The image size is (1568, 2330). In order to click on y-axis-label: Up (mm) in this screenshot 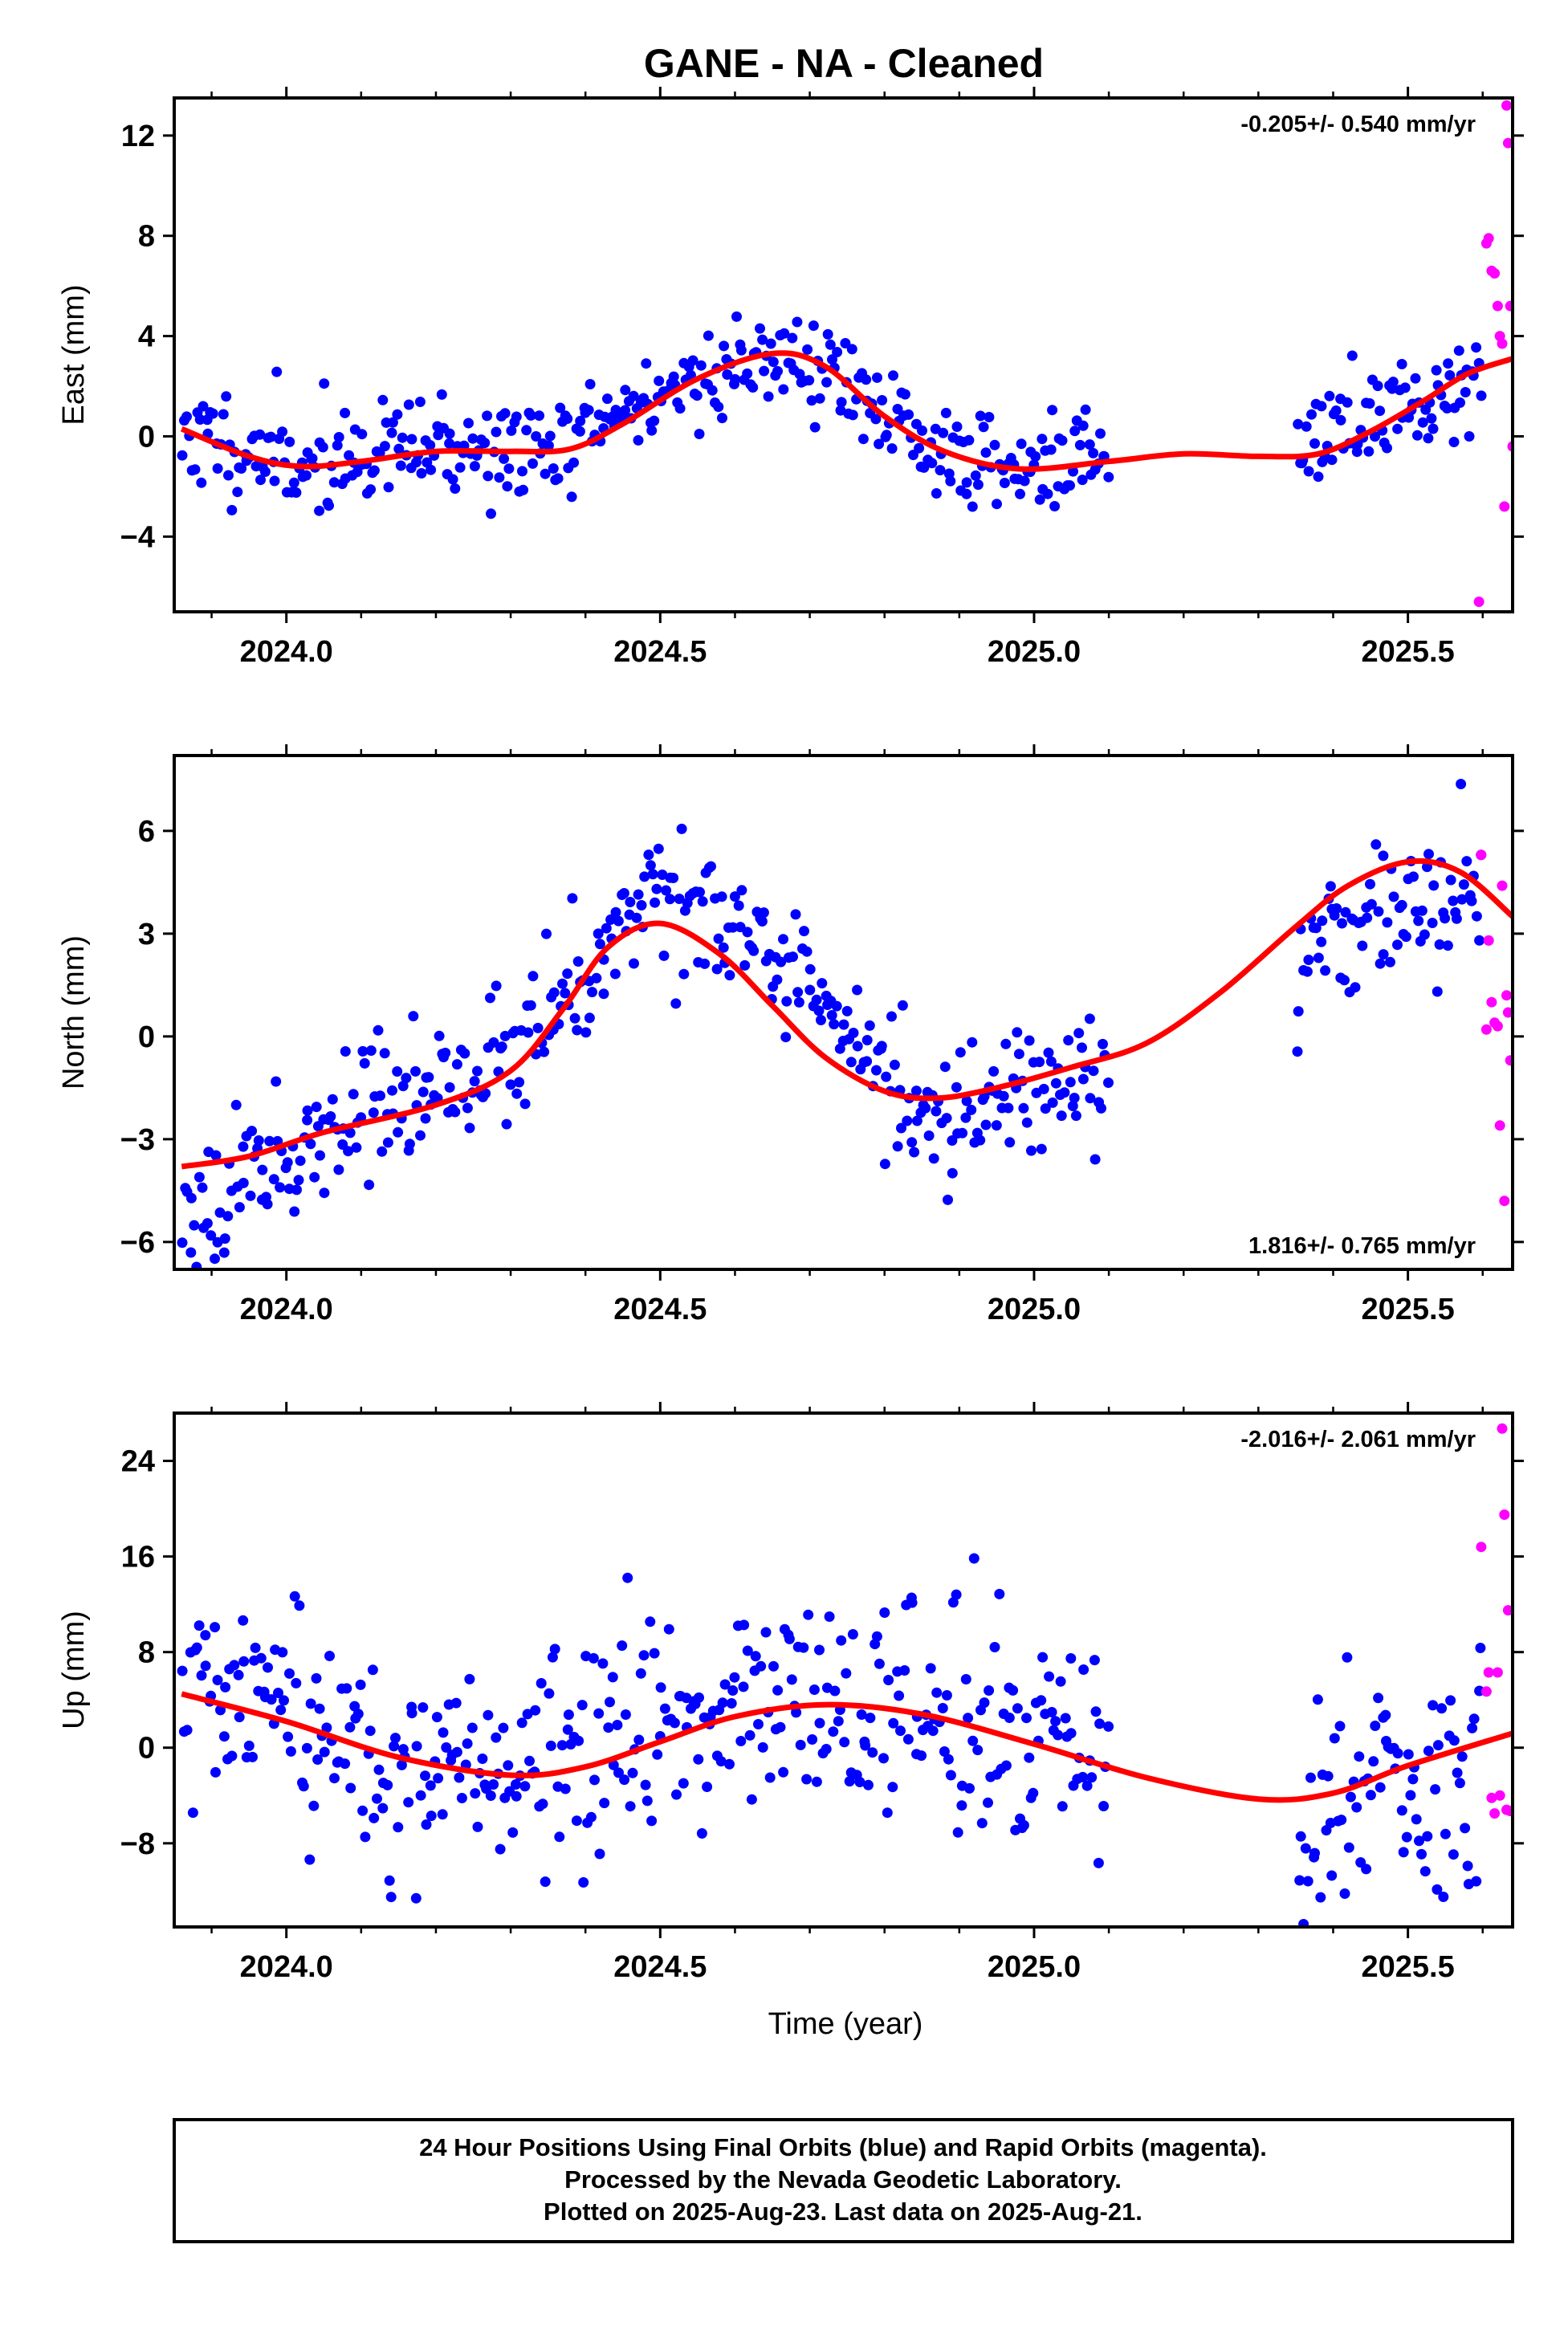, I will do `click(74, 1670)`.